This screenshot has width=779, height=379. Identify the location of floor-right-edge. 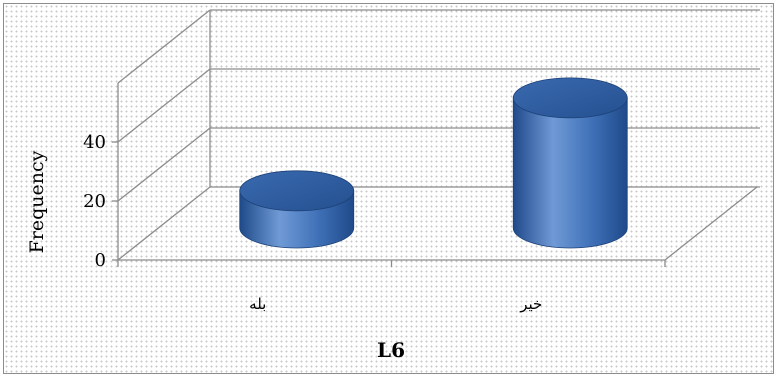
(711, 223).